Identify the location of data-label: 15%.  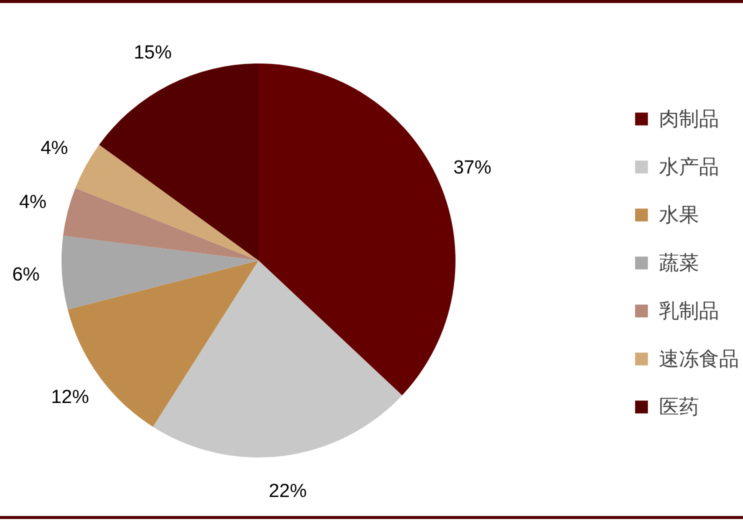
(153, 53).